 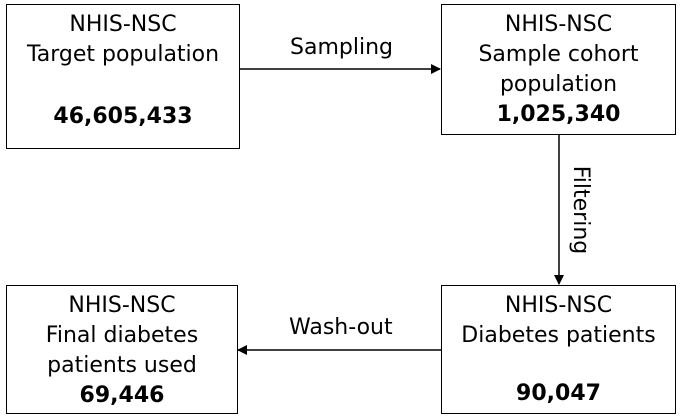 I want to click on sampling-label: Sampling, so click(x=341, y=47).